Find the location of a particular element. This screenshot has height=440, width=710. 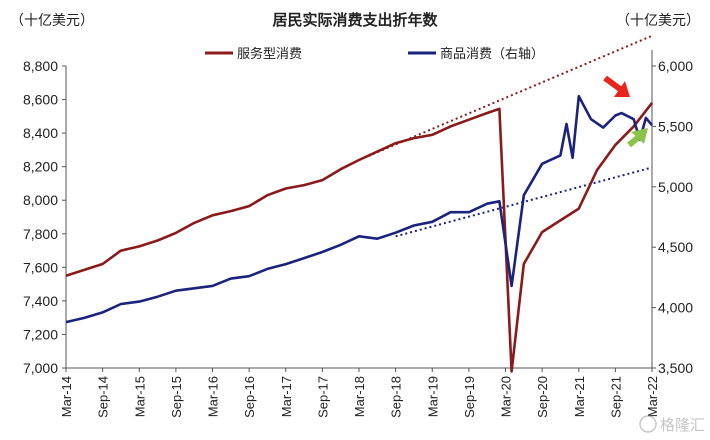

legend: 服务型消费 商品消费（右轴） is located at coordinates (374, 53).